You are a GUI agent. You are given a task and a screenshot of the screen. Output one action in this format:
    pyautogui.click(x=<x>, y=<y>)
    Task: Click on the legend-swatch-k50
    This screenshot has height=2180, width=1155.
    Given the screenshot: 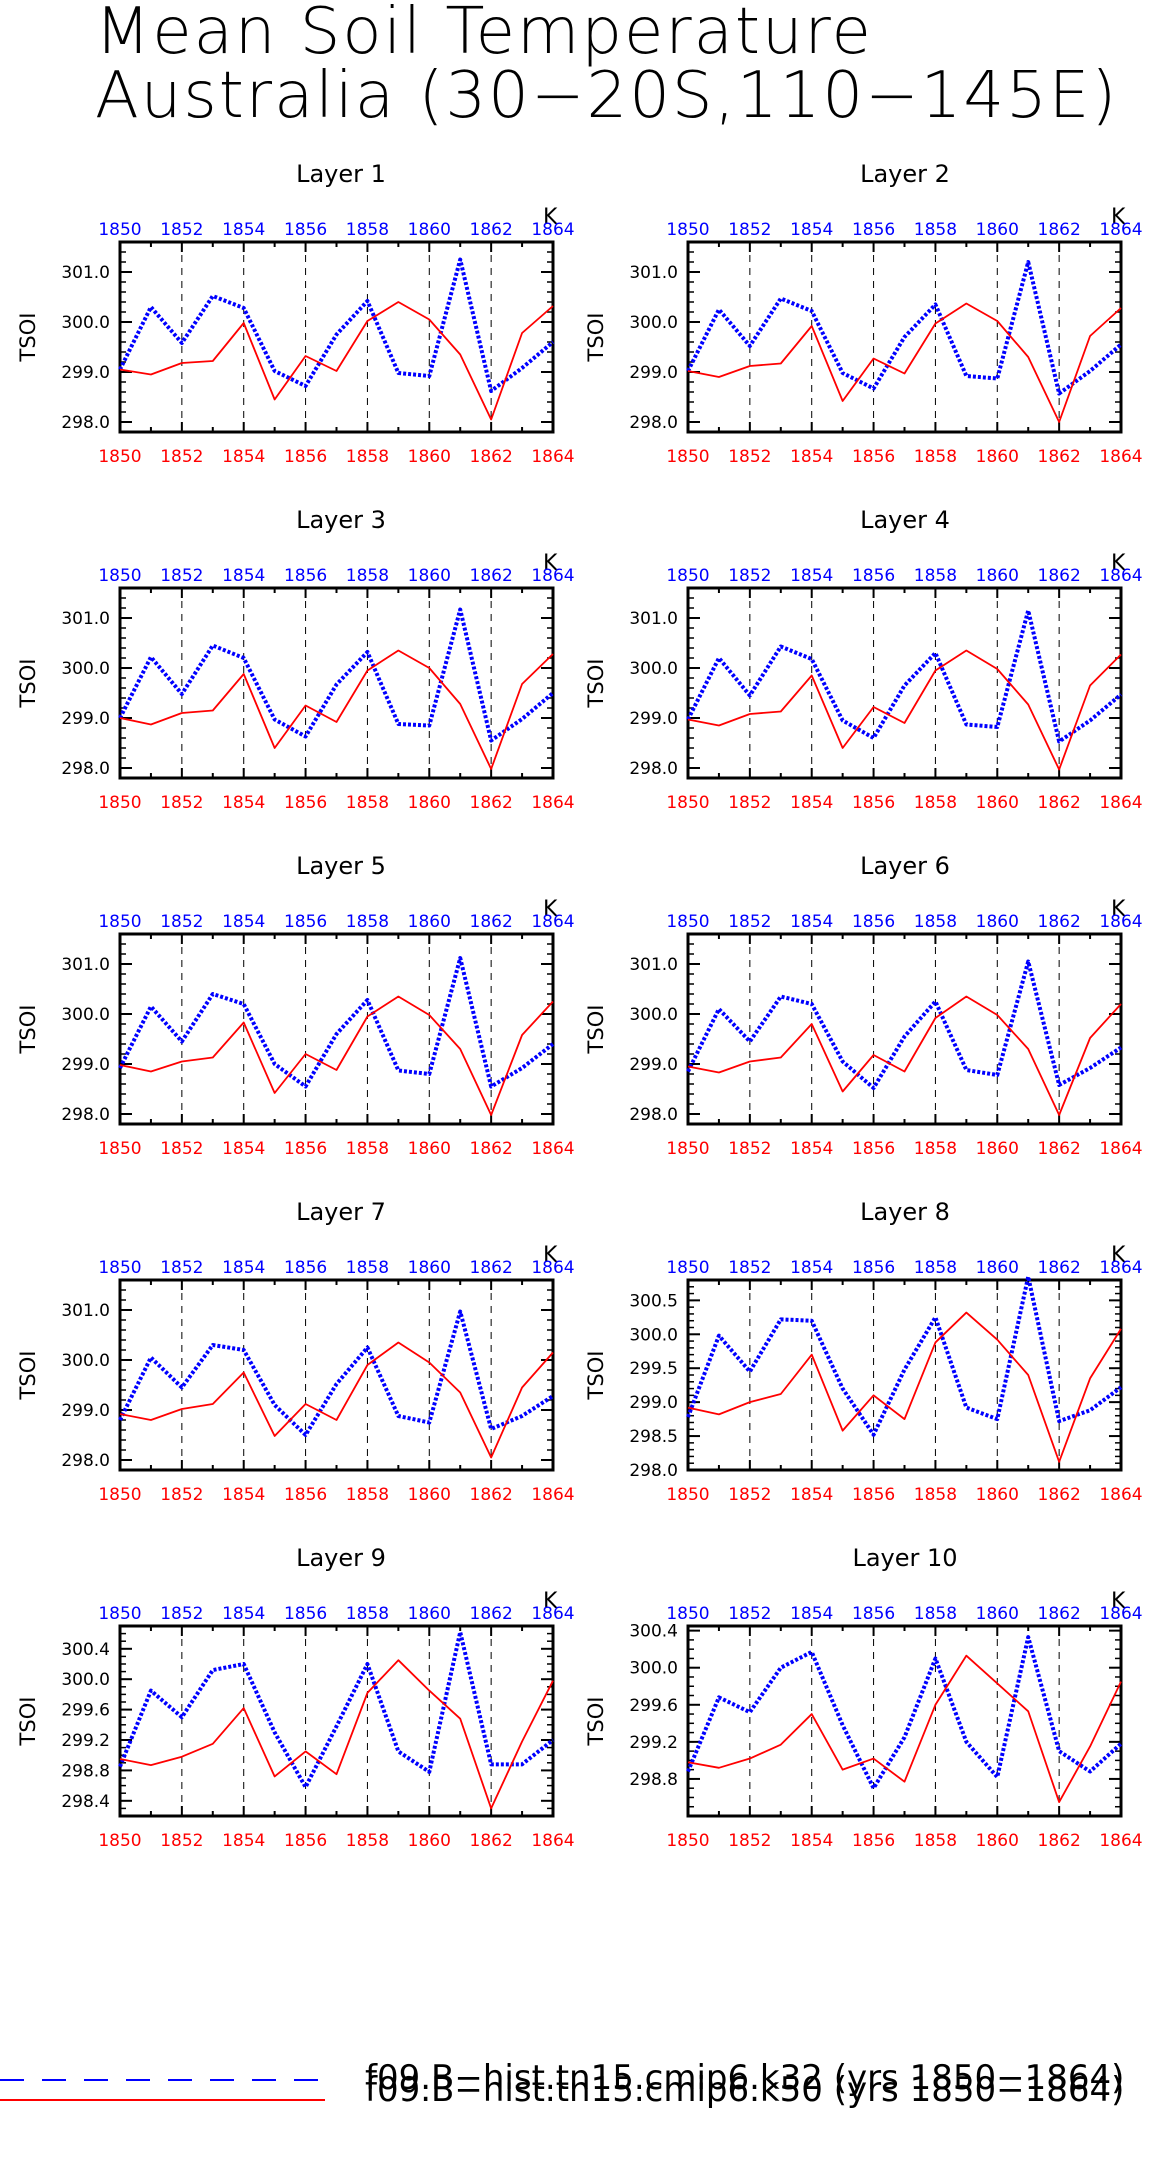 What is the action you would take?
    pyautogui.click(x=162, y=2100)
    